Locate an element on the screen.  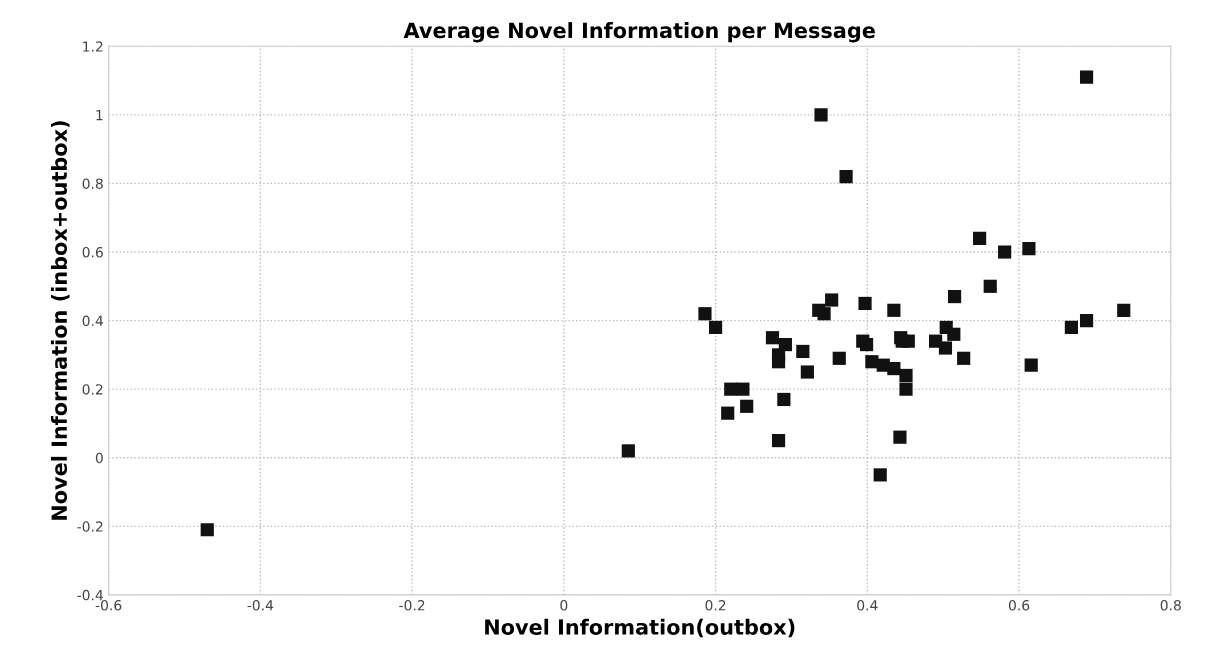
y-tick-label: -0.2 is located at coordinates (90, 526).